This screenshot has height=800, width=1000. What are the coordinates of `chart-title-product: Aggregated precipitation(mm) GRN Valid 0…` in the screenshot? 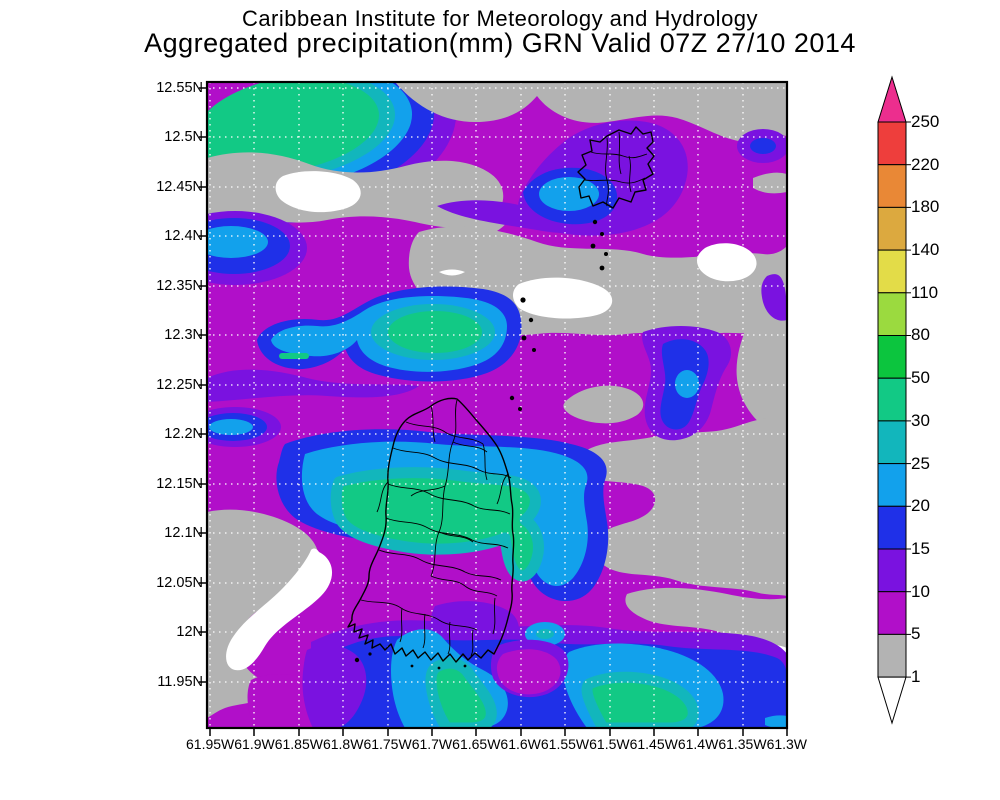 It's located at (500, 43).